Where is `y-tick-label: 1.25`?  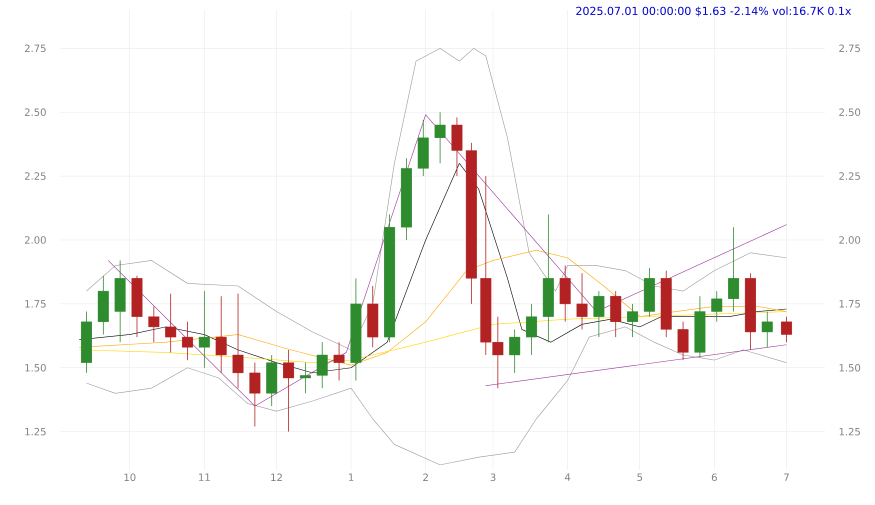 y-tick-label: 1.25 is located at coordinates (35, 432).